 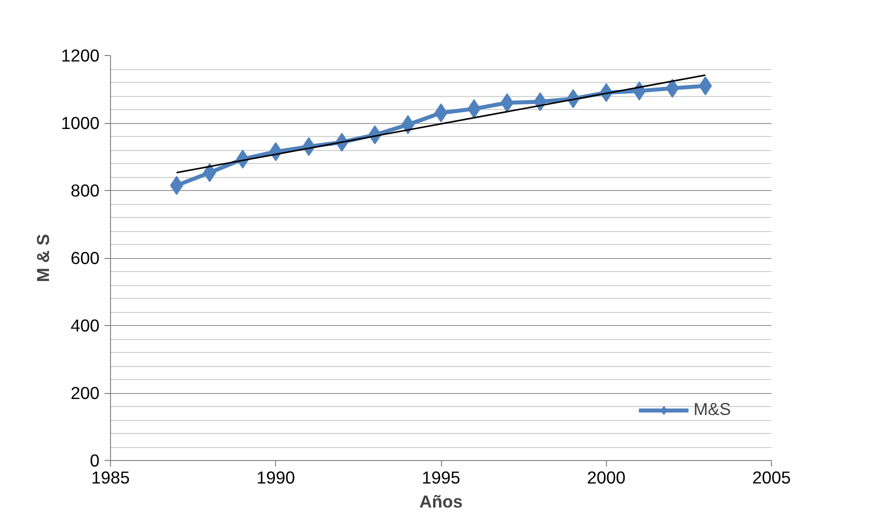 What do you see at coordinates (85, 258) in the screenshot?
I see `y-tick-label: 600` at bounding box center [85, 258].